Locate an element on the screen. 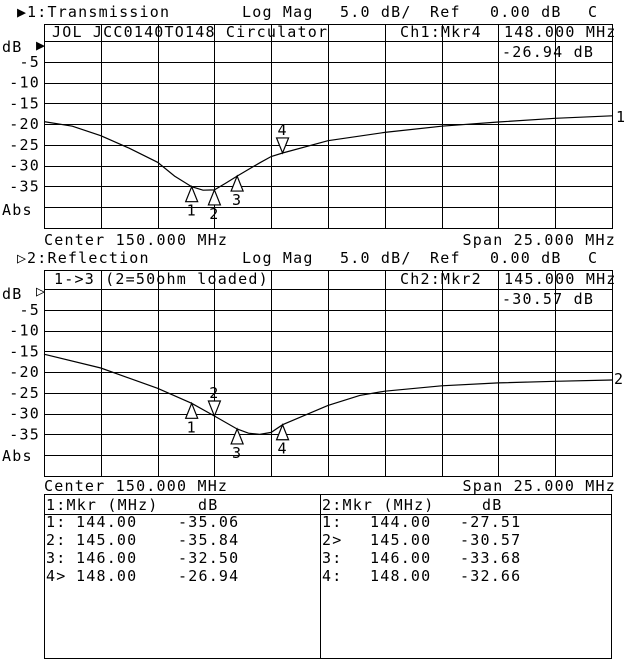 The height and width of the screenshot is (659, 640). channel-1-ylabel: dB is located at coordinates (12, 47).